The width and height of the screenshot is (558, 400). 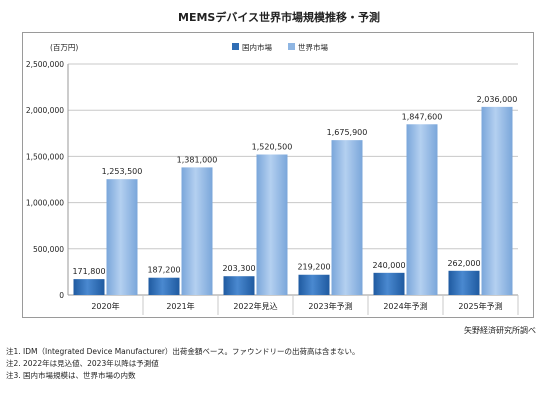 I want to click on x-tick-label: 2024年予測, so click(x=405, y=306).